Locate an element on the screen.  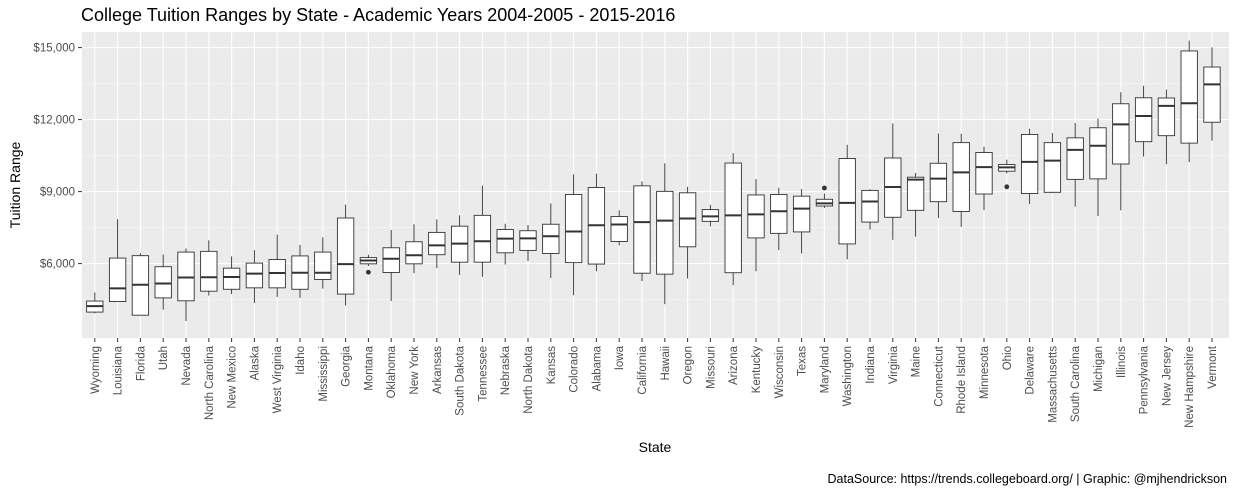
x-tick-label: Florida is located at coordinates (141, 363).